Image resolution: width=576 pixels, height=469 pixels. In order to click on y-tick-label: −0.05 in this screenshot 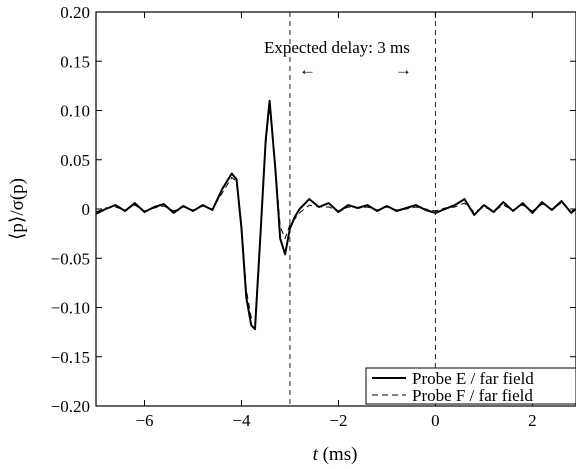, I will do `click(70, 258)`.